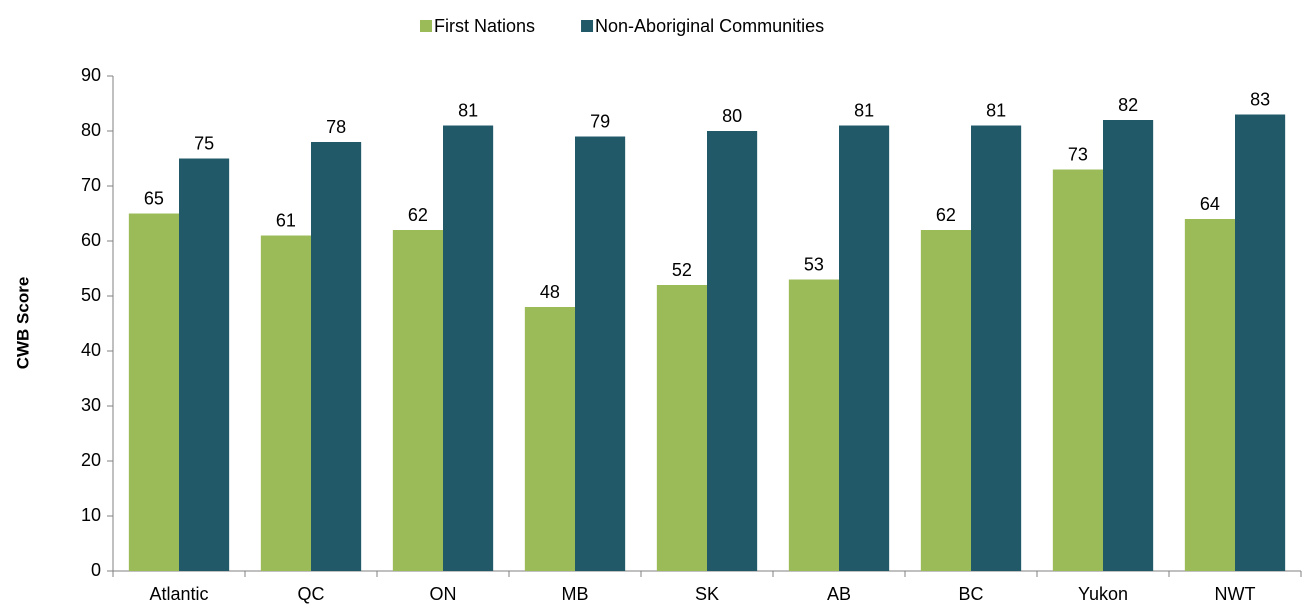 The height and width of the screenshot is (613, 1313). Describe the element at coordinates (91, 185) in the screenshot. I see `y-tick-label: 70` at that location.